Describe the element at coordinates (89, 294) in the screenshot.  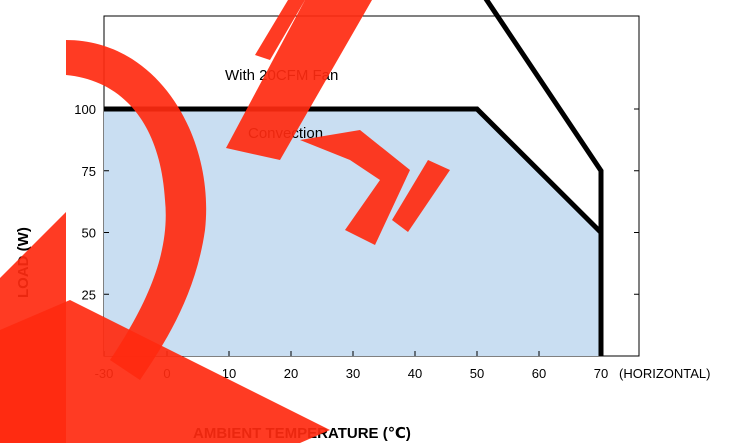
I see `y-tick-label: 25` at that location.